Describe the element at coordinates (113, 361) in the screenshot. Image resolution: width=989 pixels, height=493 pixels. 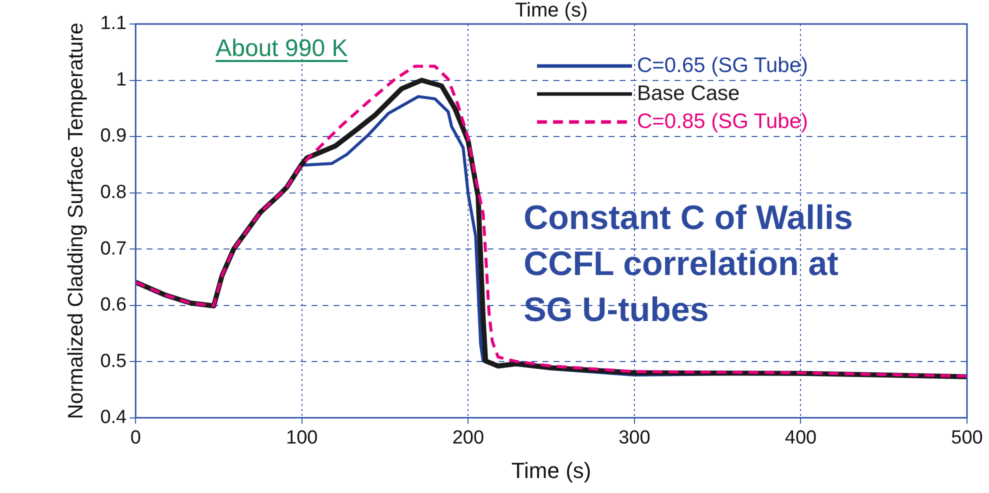
I see `y-tick-label: 0.5` at that location.